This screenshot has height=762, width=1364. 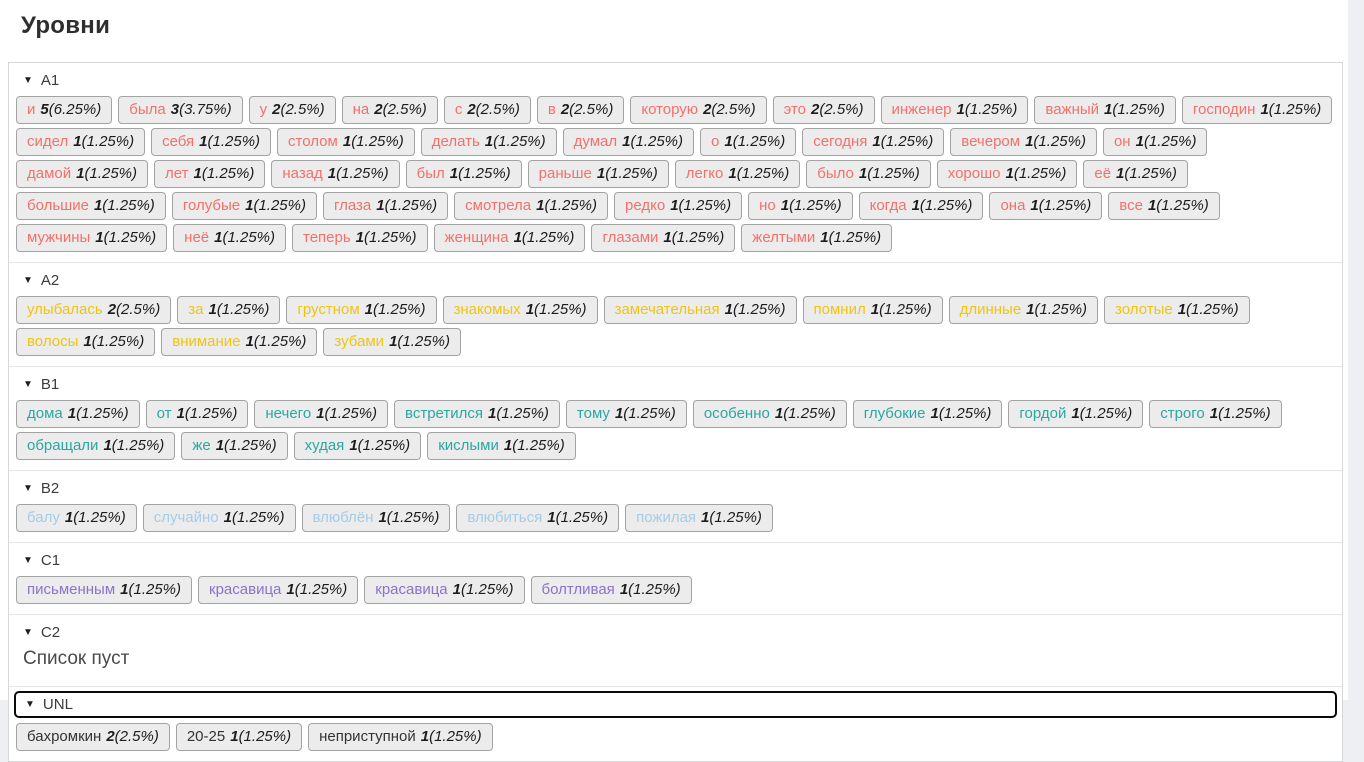 I want to click on word-chip: женщина 1 (1.25%), so click(x=509, y=238).